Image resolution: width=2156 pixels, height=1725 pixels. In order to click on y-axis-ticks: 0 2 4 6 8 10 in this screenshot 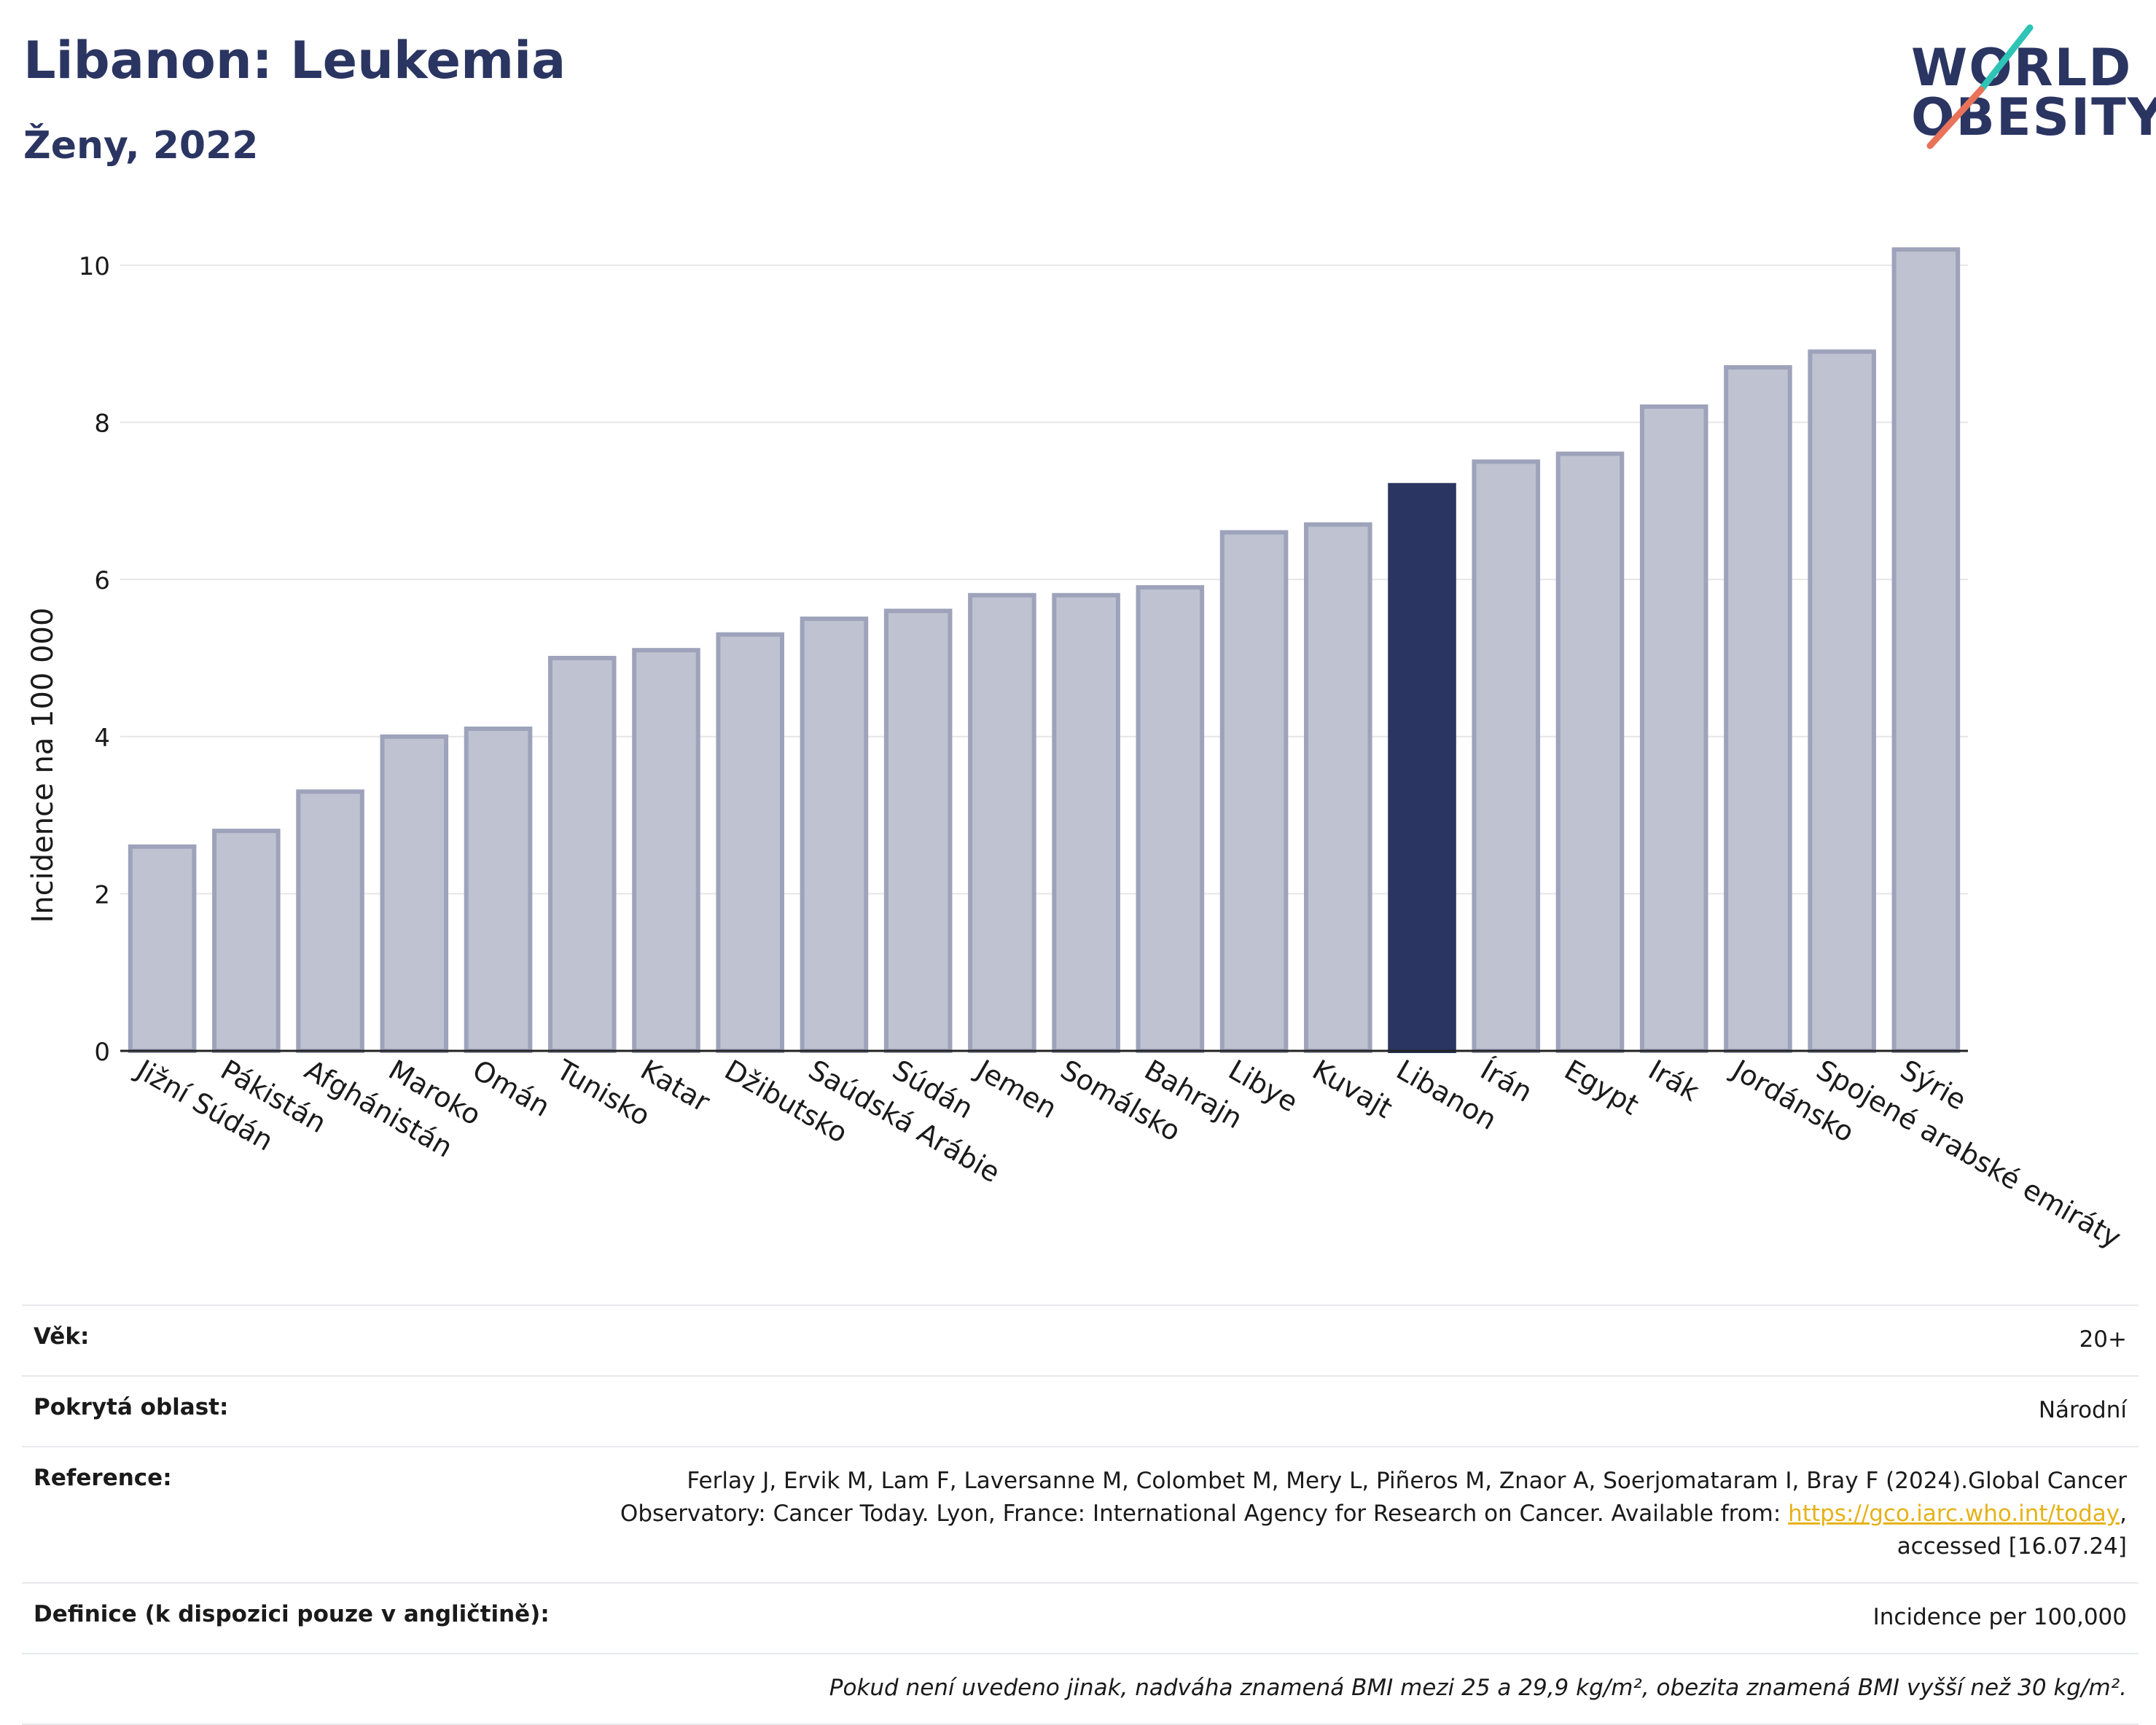, I will do `click(95, 659)`.